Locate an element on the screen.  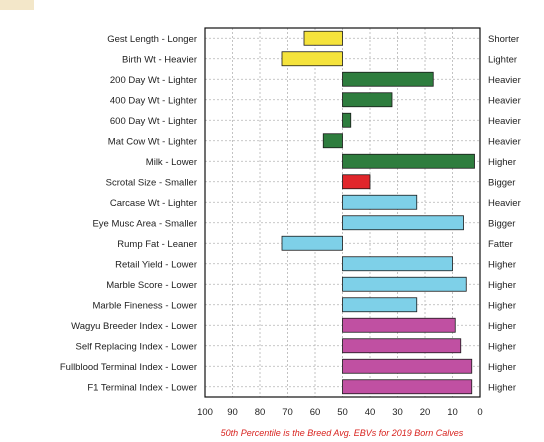
left-label: Gest Length - Longer is located at coordinates (152, 39).